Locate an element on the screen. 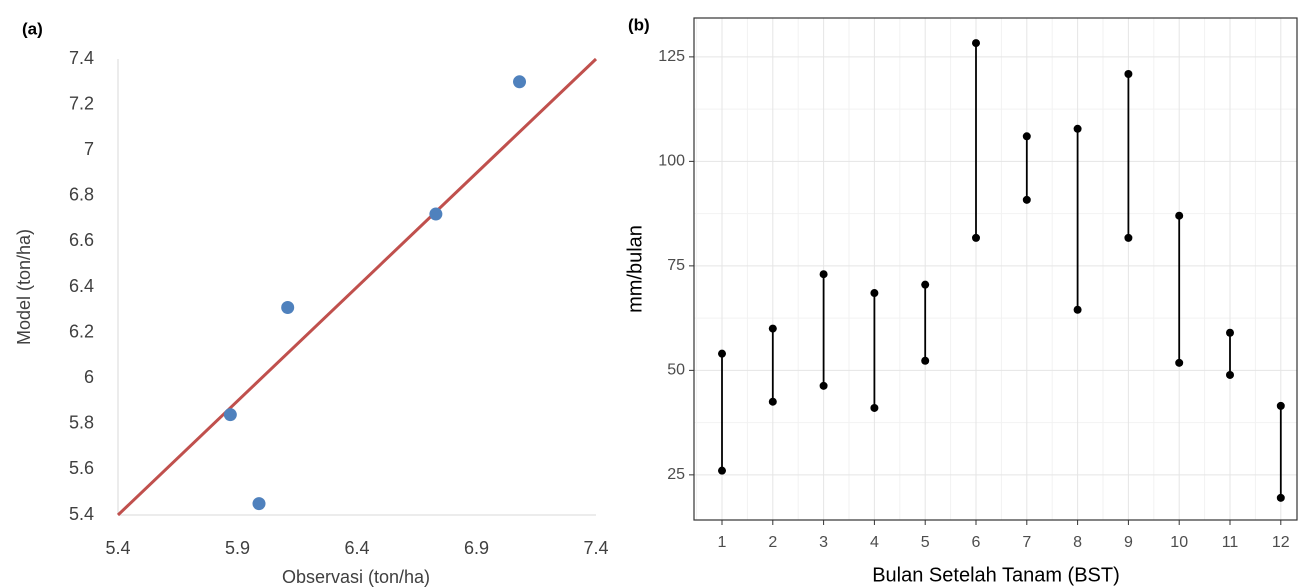 The height and width of the screenshot is (588, 1298). y-tick-label: 5.4 is located at coordinates (81, 514).